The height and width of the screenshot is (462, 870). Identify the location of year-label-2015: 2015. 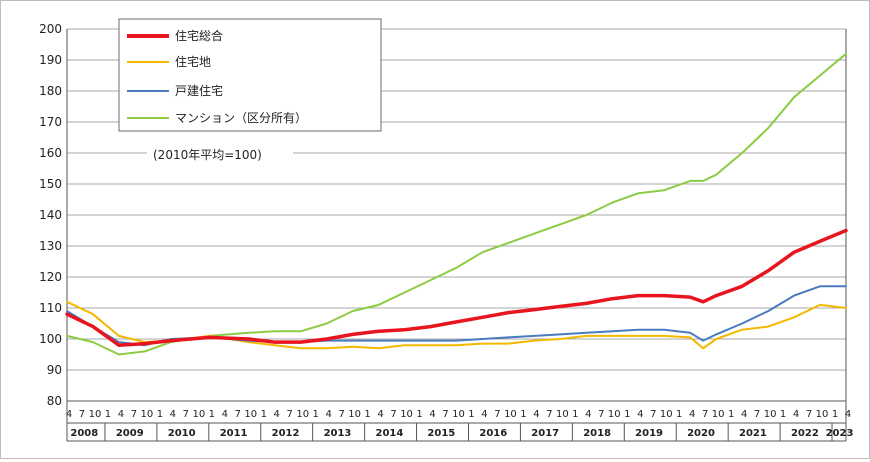
(441, 433).